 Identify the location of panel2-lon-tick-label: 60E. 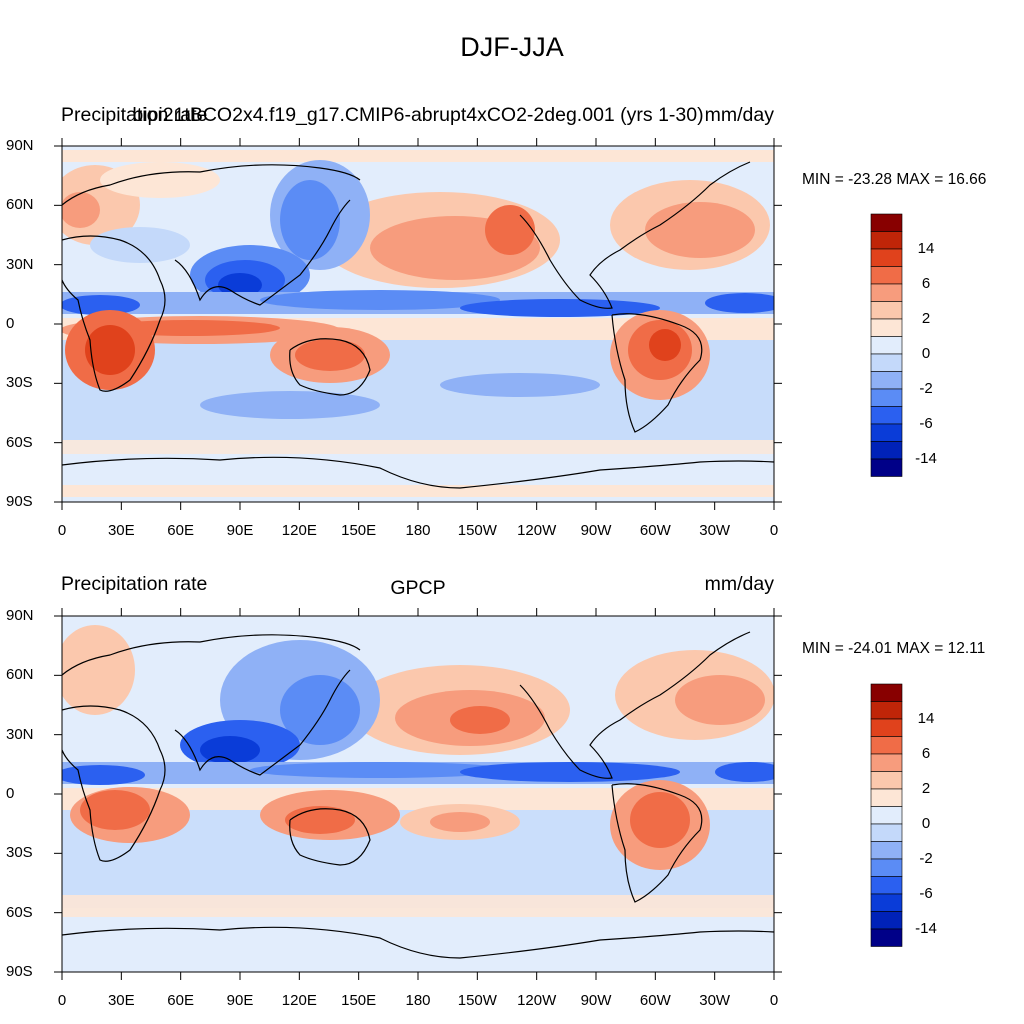
(180, 1000).